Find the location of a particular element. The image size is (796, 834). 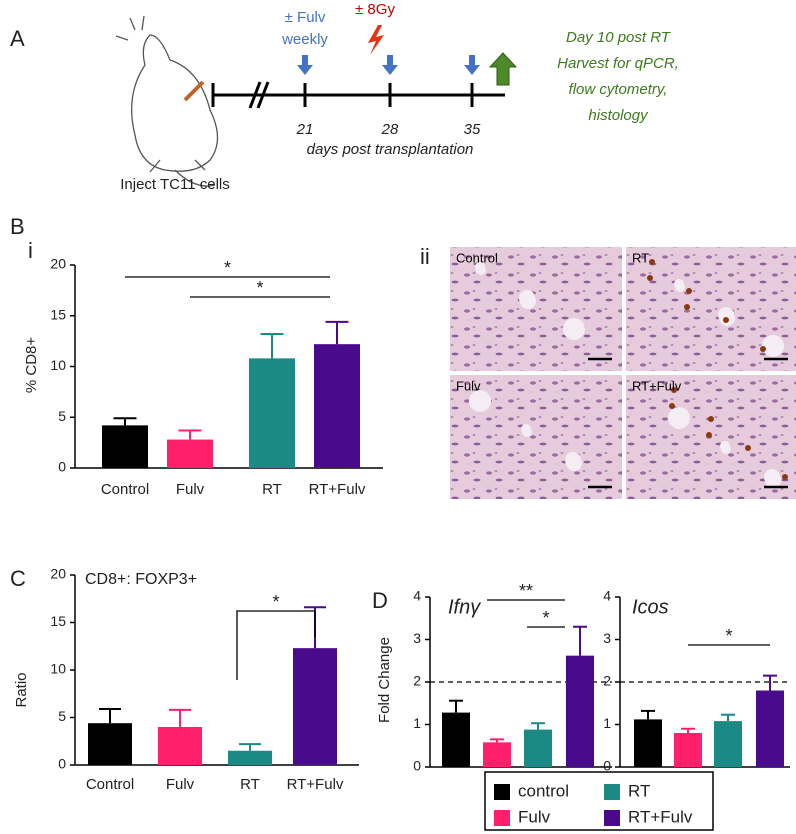

timeline-tick-label: 21 is located at coordinates (305, 129).